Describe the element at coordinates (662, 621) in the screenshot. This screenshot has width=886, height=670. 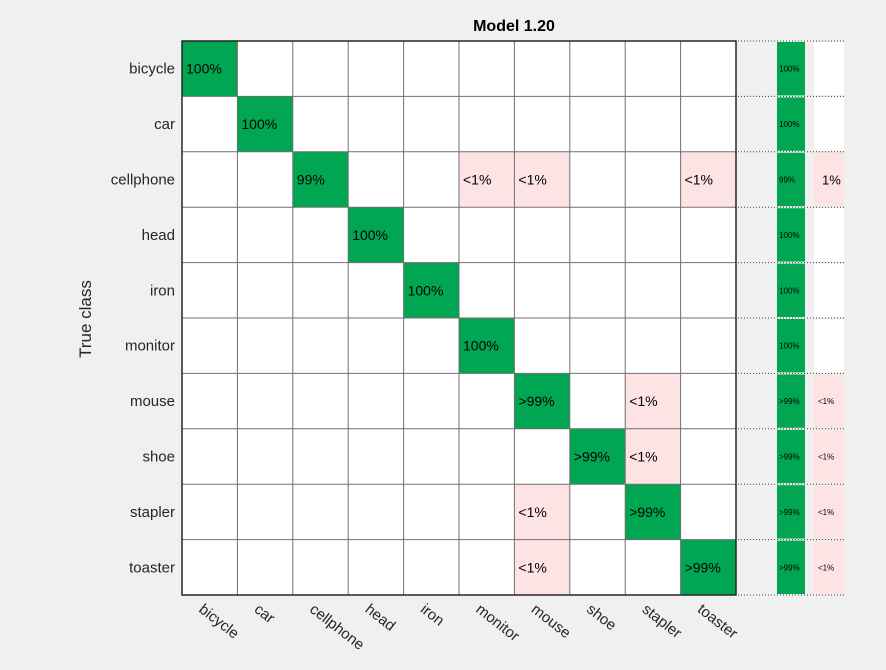
I see `x-tick-label: stapler` at that location.